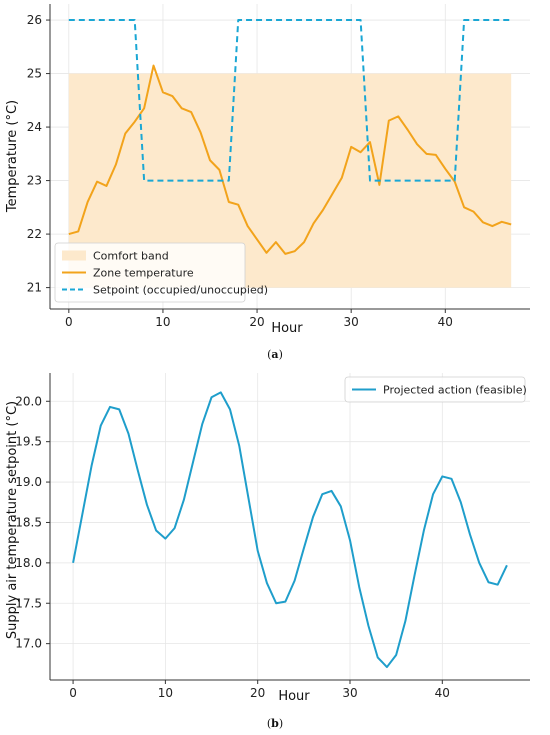 The image size is (550, 735). I want to click on legend-label: Zone temperature, so click(143, 273).